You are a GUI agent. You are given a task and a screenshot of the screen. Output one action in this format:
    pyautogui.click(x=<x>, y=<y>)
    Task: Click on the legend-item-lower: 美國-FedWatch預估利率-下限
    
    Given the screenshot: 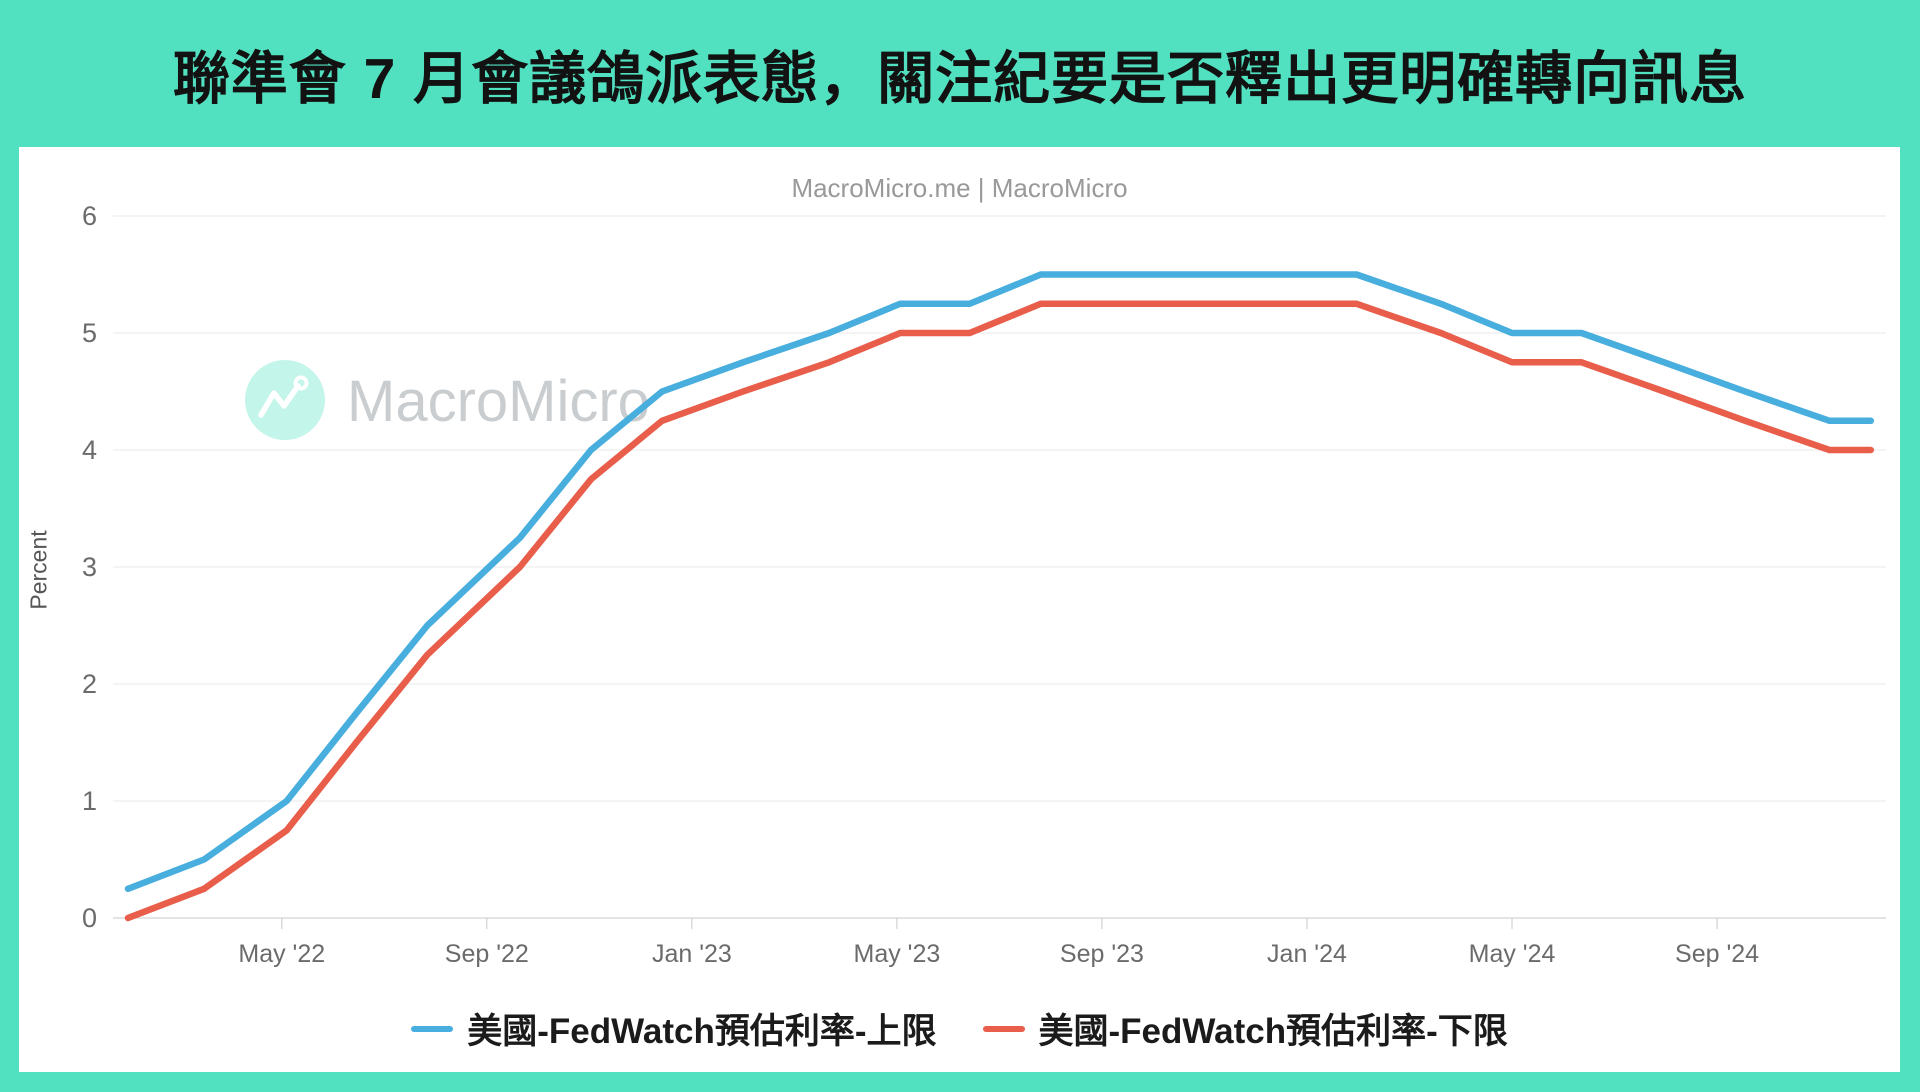 What is the action you would take?
    pyautogui.click(x=1245, y=1028)
    